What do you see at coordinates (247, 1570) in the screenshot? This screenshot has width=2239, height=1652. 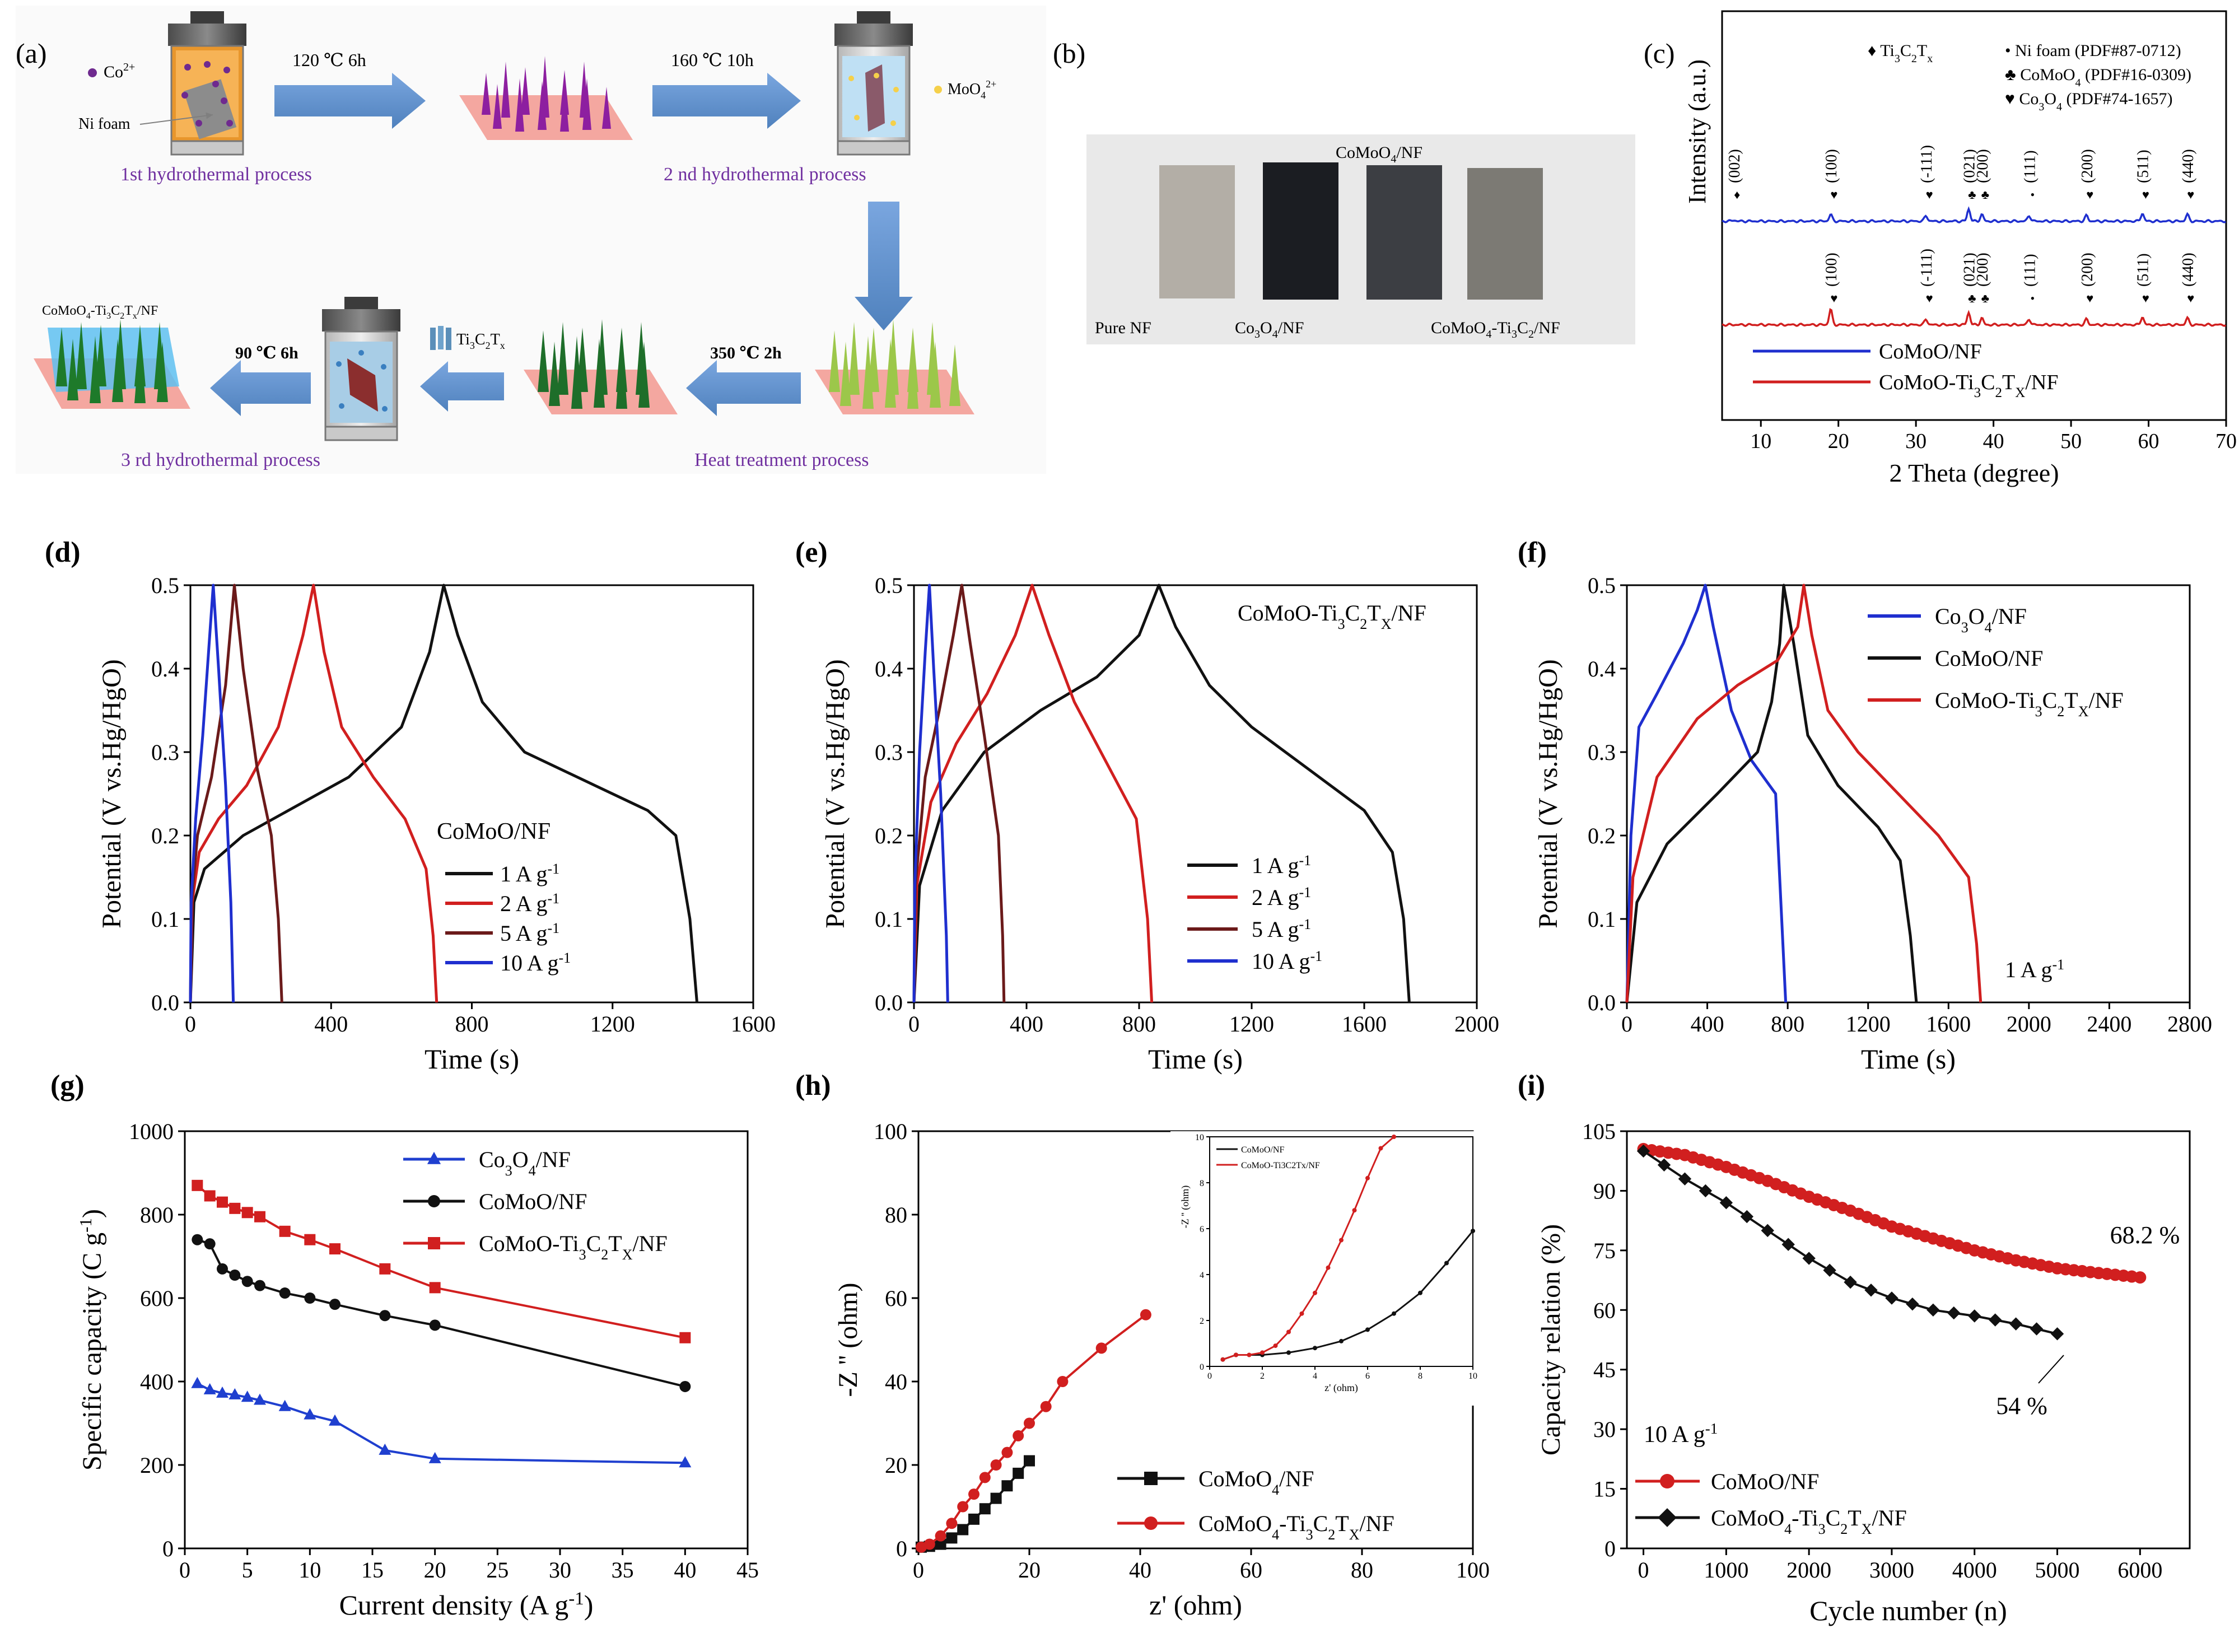 I see `x-tick-label: 5` at bounding box center [247, 1570].